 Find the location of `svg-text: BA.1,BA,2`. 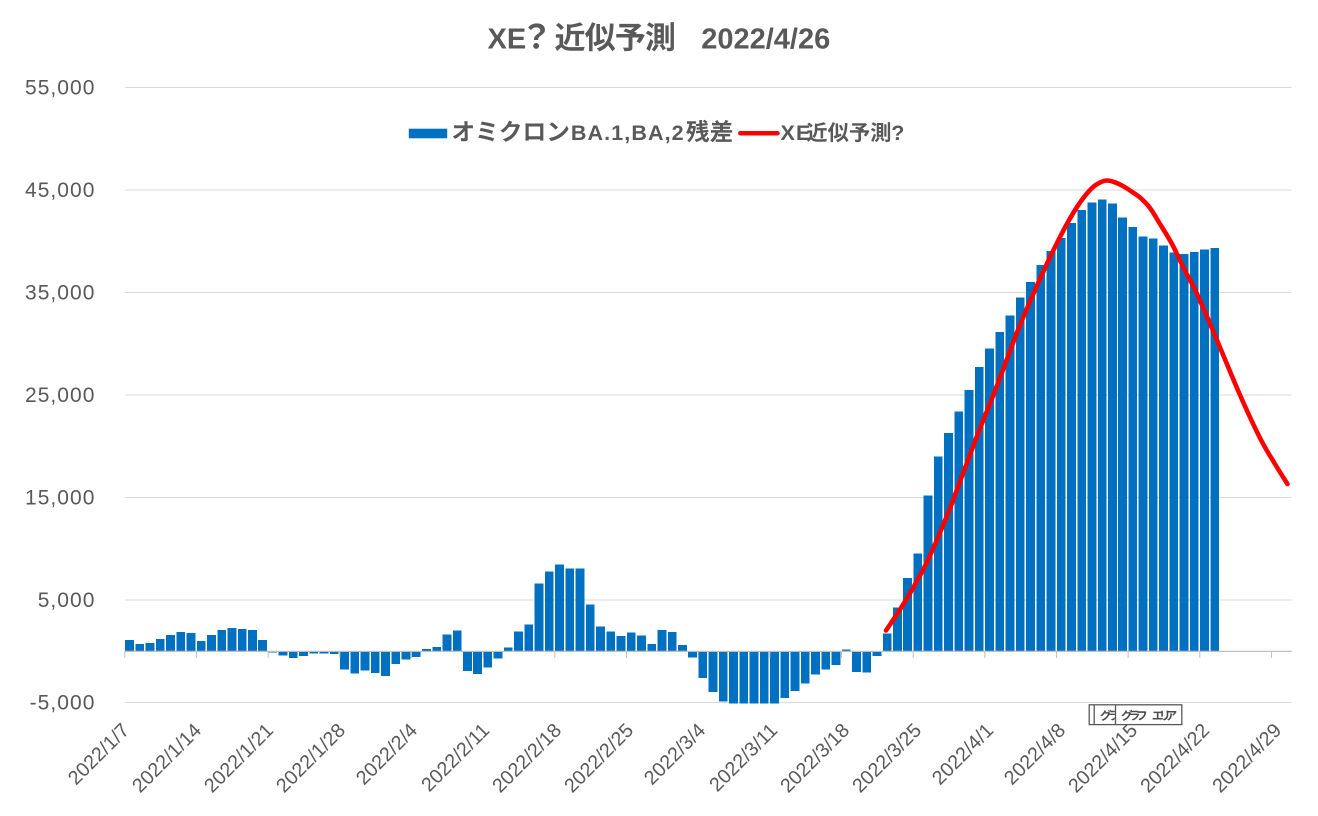

svg-text: BA.1,BA,2 is located at coordinates (628, 133).